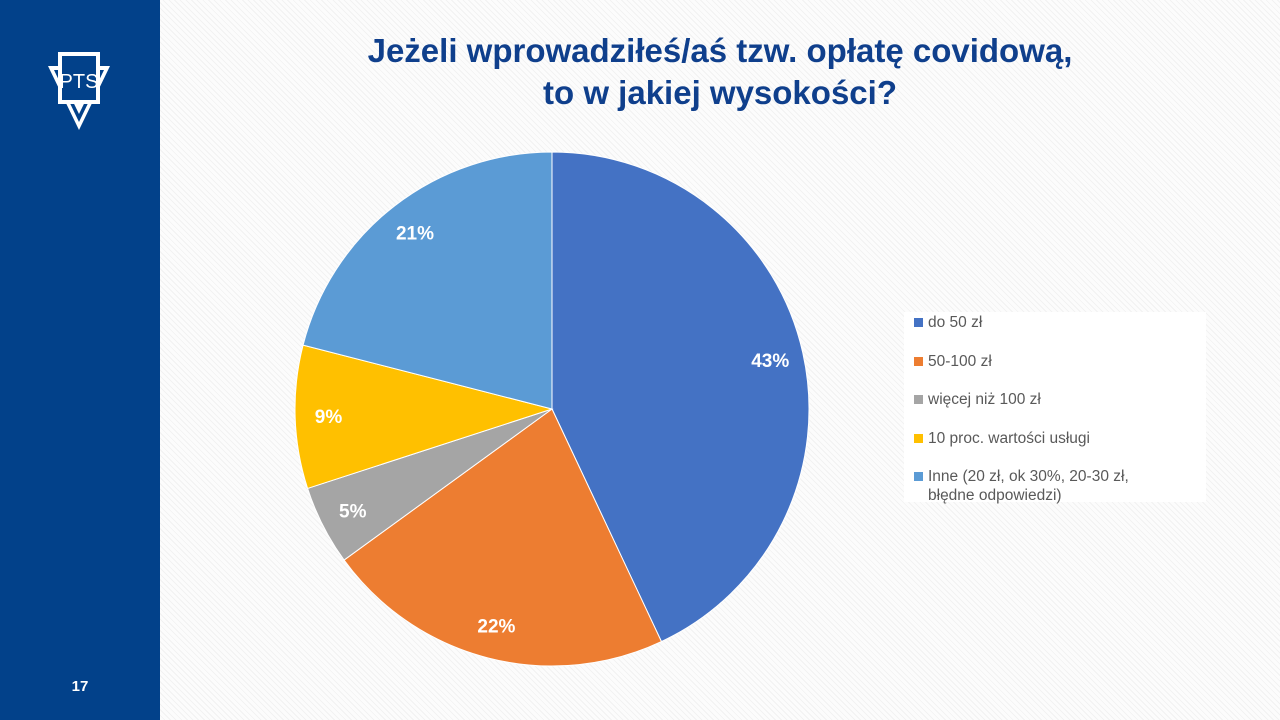  What do you see at coordinates (770, 361) in the screenshot?
I see `data-label-0: 43%` at bounding box center [770, 361].